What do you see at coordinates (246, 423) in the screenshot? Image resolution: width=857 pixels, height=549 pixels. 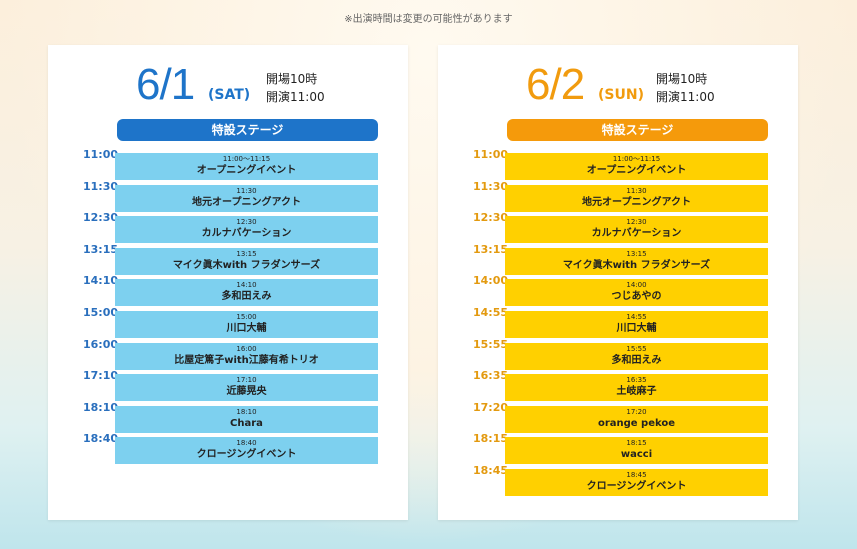 I see `performer-name: Chara` at bounding box center [246, 423].